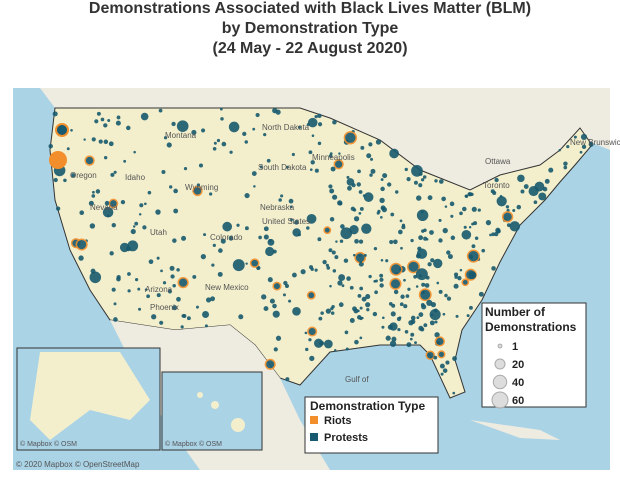 This screenshot has width=620, height=478. Describe the element at coordinates (78, 464) in the screenshot. I see `attribution: © 2020 Mapbox © OpenStreetMap` at that location.